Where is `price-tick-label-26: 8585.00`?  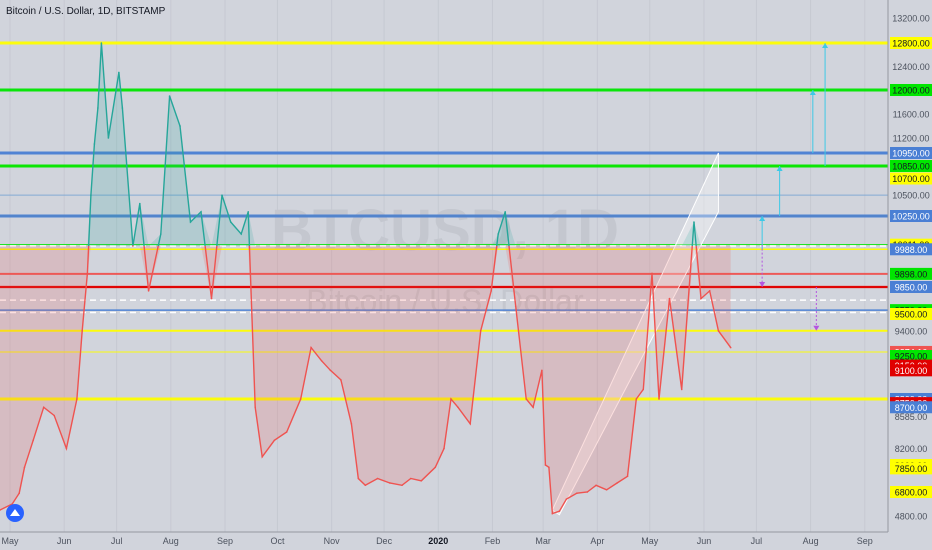
price-tick-label-26: 8585.00 is located at coordinates (911, 417).